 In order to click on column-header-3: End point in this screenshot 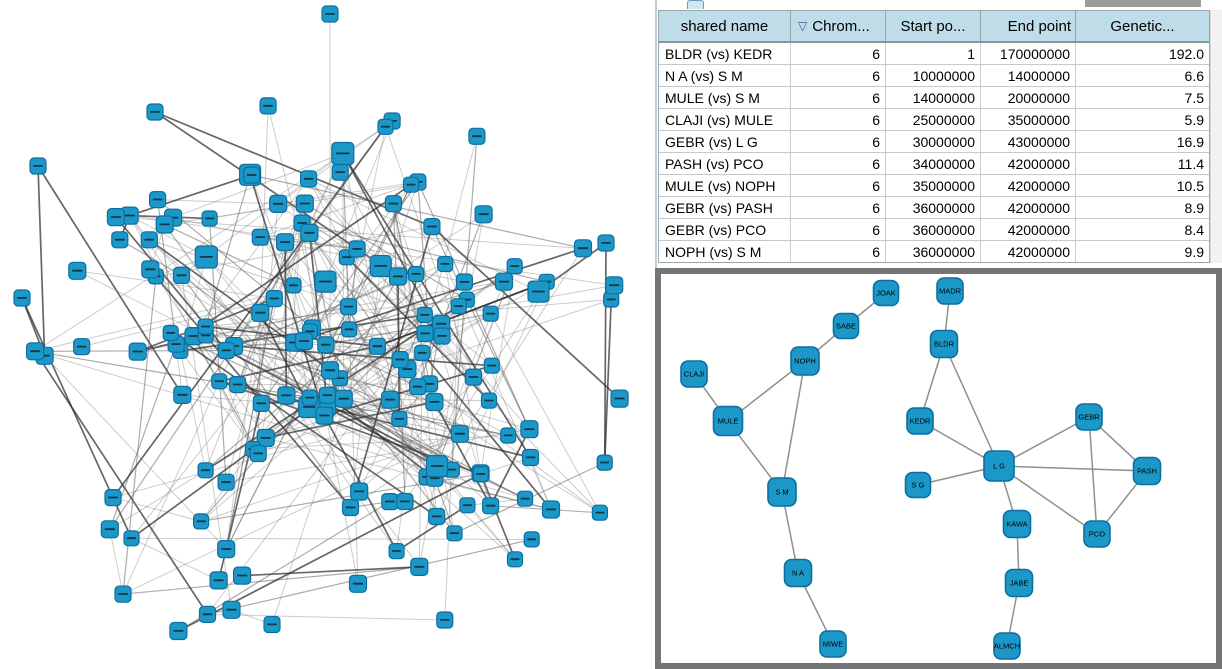, I will do `click(1028, 26)`.